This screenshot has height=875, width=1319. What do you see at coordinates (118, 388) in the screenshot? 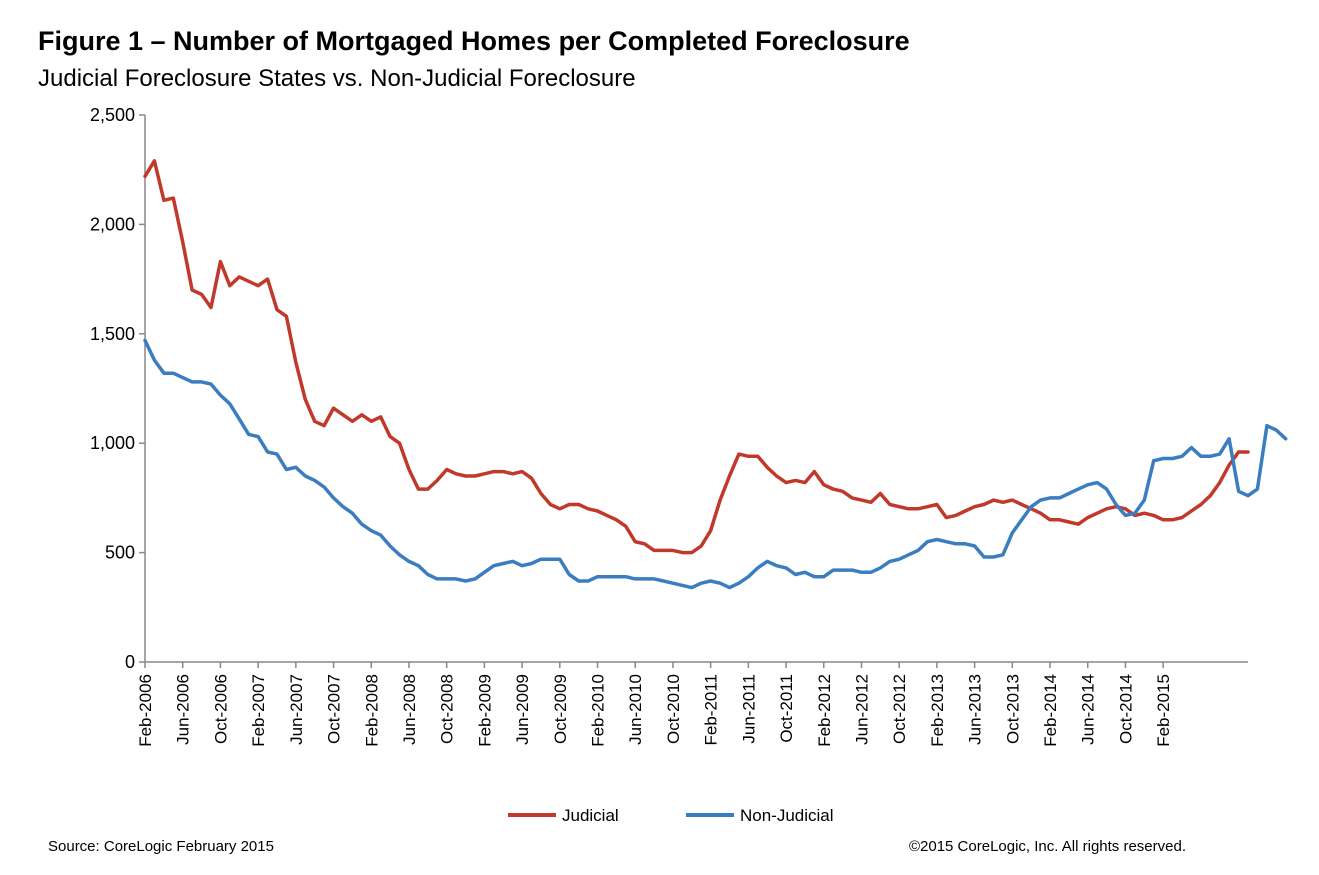
I see `y-axis: 0 500 1,000 1,500 2,000 2,500` at bounding box center [118, 388].